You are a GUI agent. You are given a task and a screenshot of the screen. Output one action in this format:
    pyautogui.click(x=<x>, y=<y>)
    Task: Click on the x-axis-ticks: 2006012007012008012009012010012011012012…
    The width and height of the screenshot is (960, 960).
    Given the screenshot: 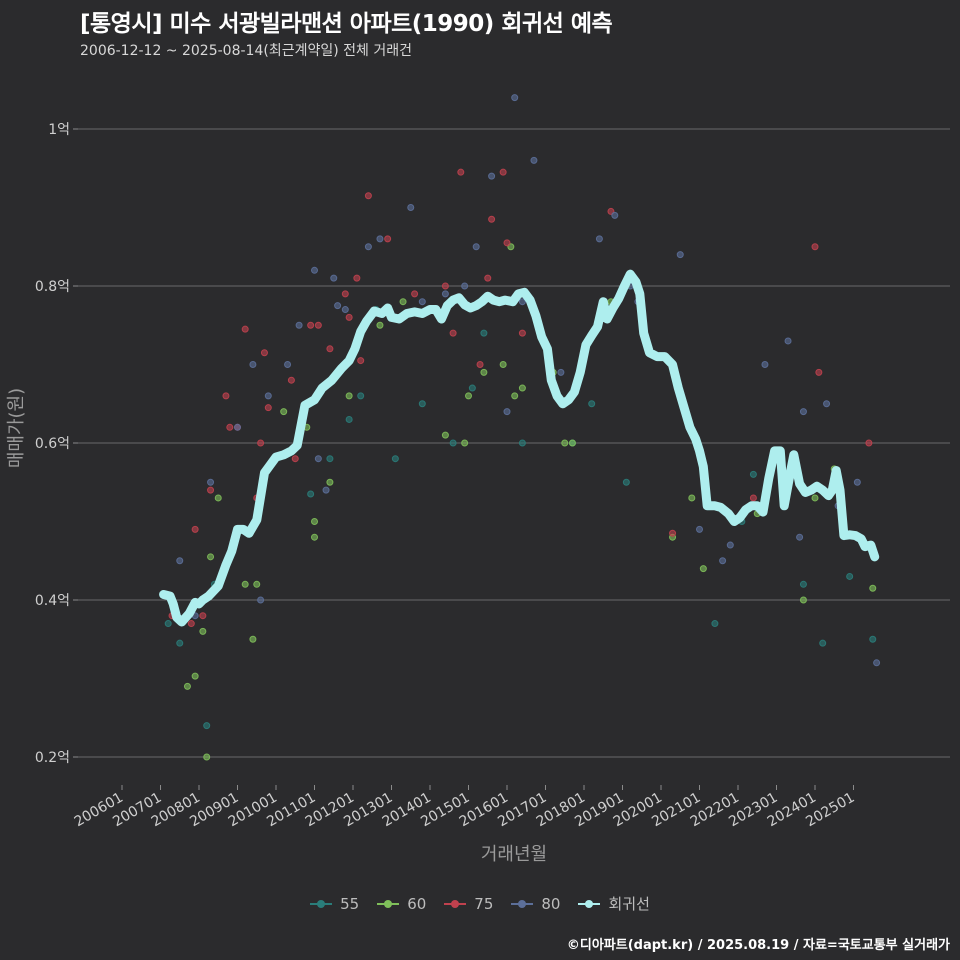 What is the action you would take?
    pyautogui.click(x=465, y=807)
    